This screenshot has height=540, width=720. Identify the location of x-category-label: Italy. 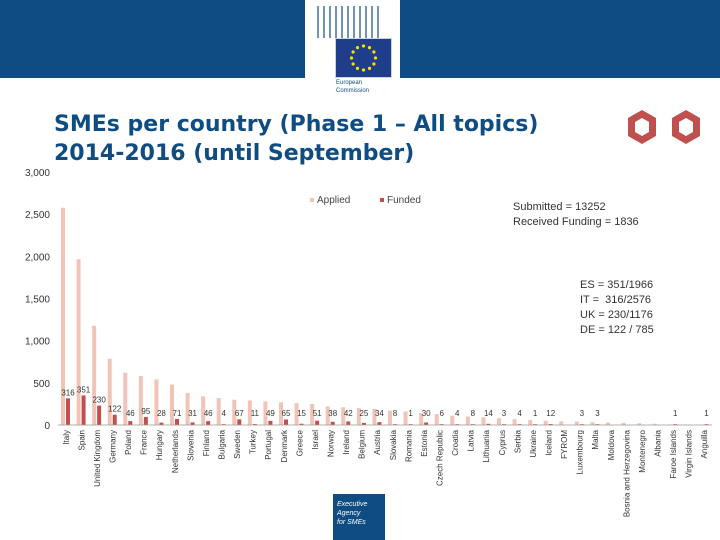
(66, 437).